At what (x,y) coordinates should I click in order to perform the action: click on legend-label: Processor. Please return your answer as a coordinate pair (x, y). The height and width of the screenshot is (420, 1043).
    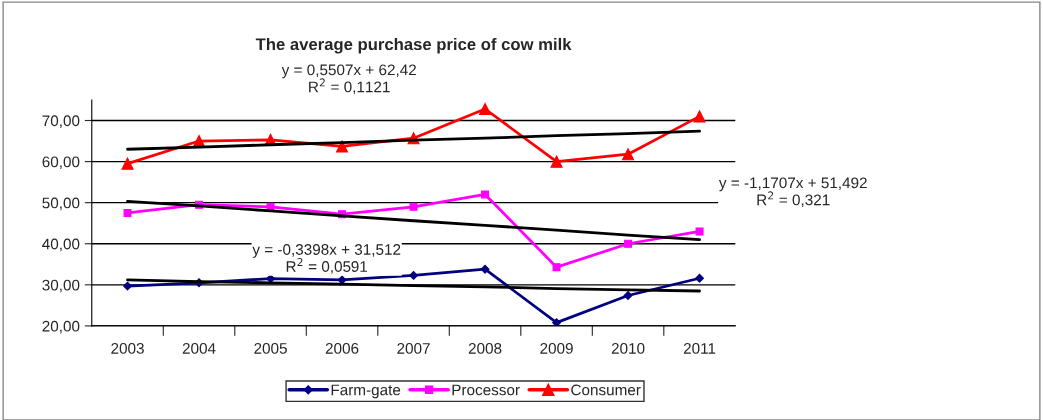
    Looking at the image, I should click on (486, 390).